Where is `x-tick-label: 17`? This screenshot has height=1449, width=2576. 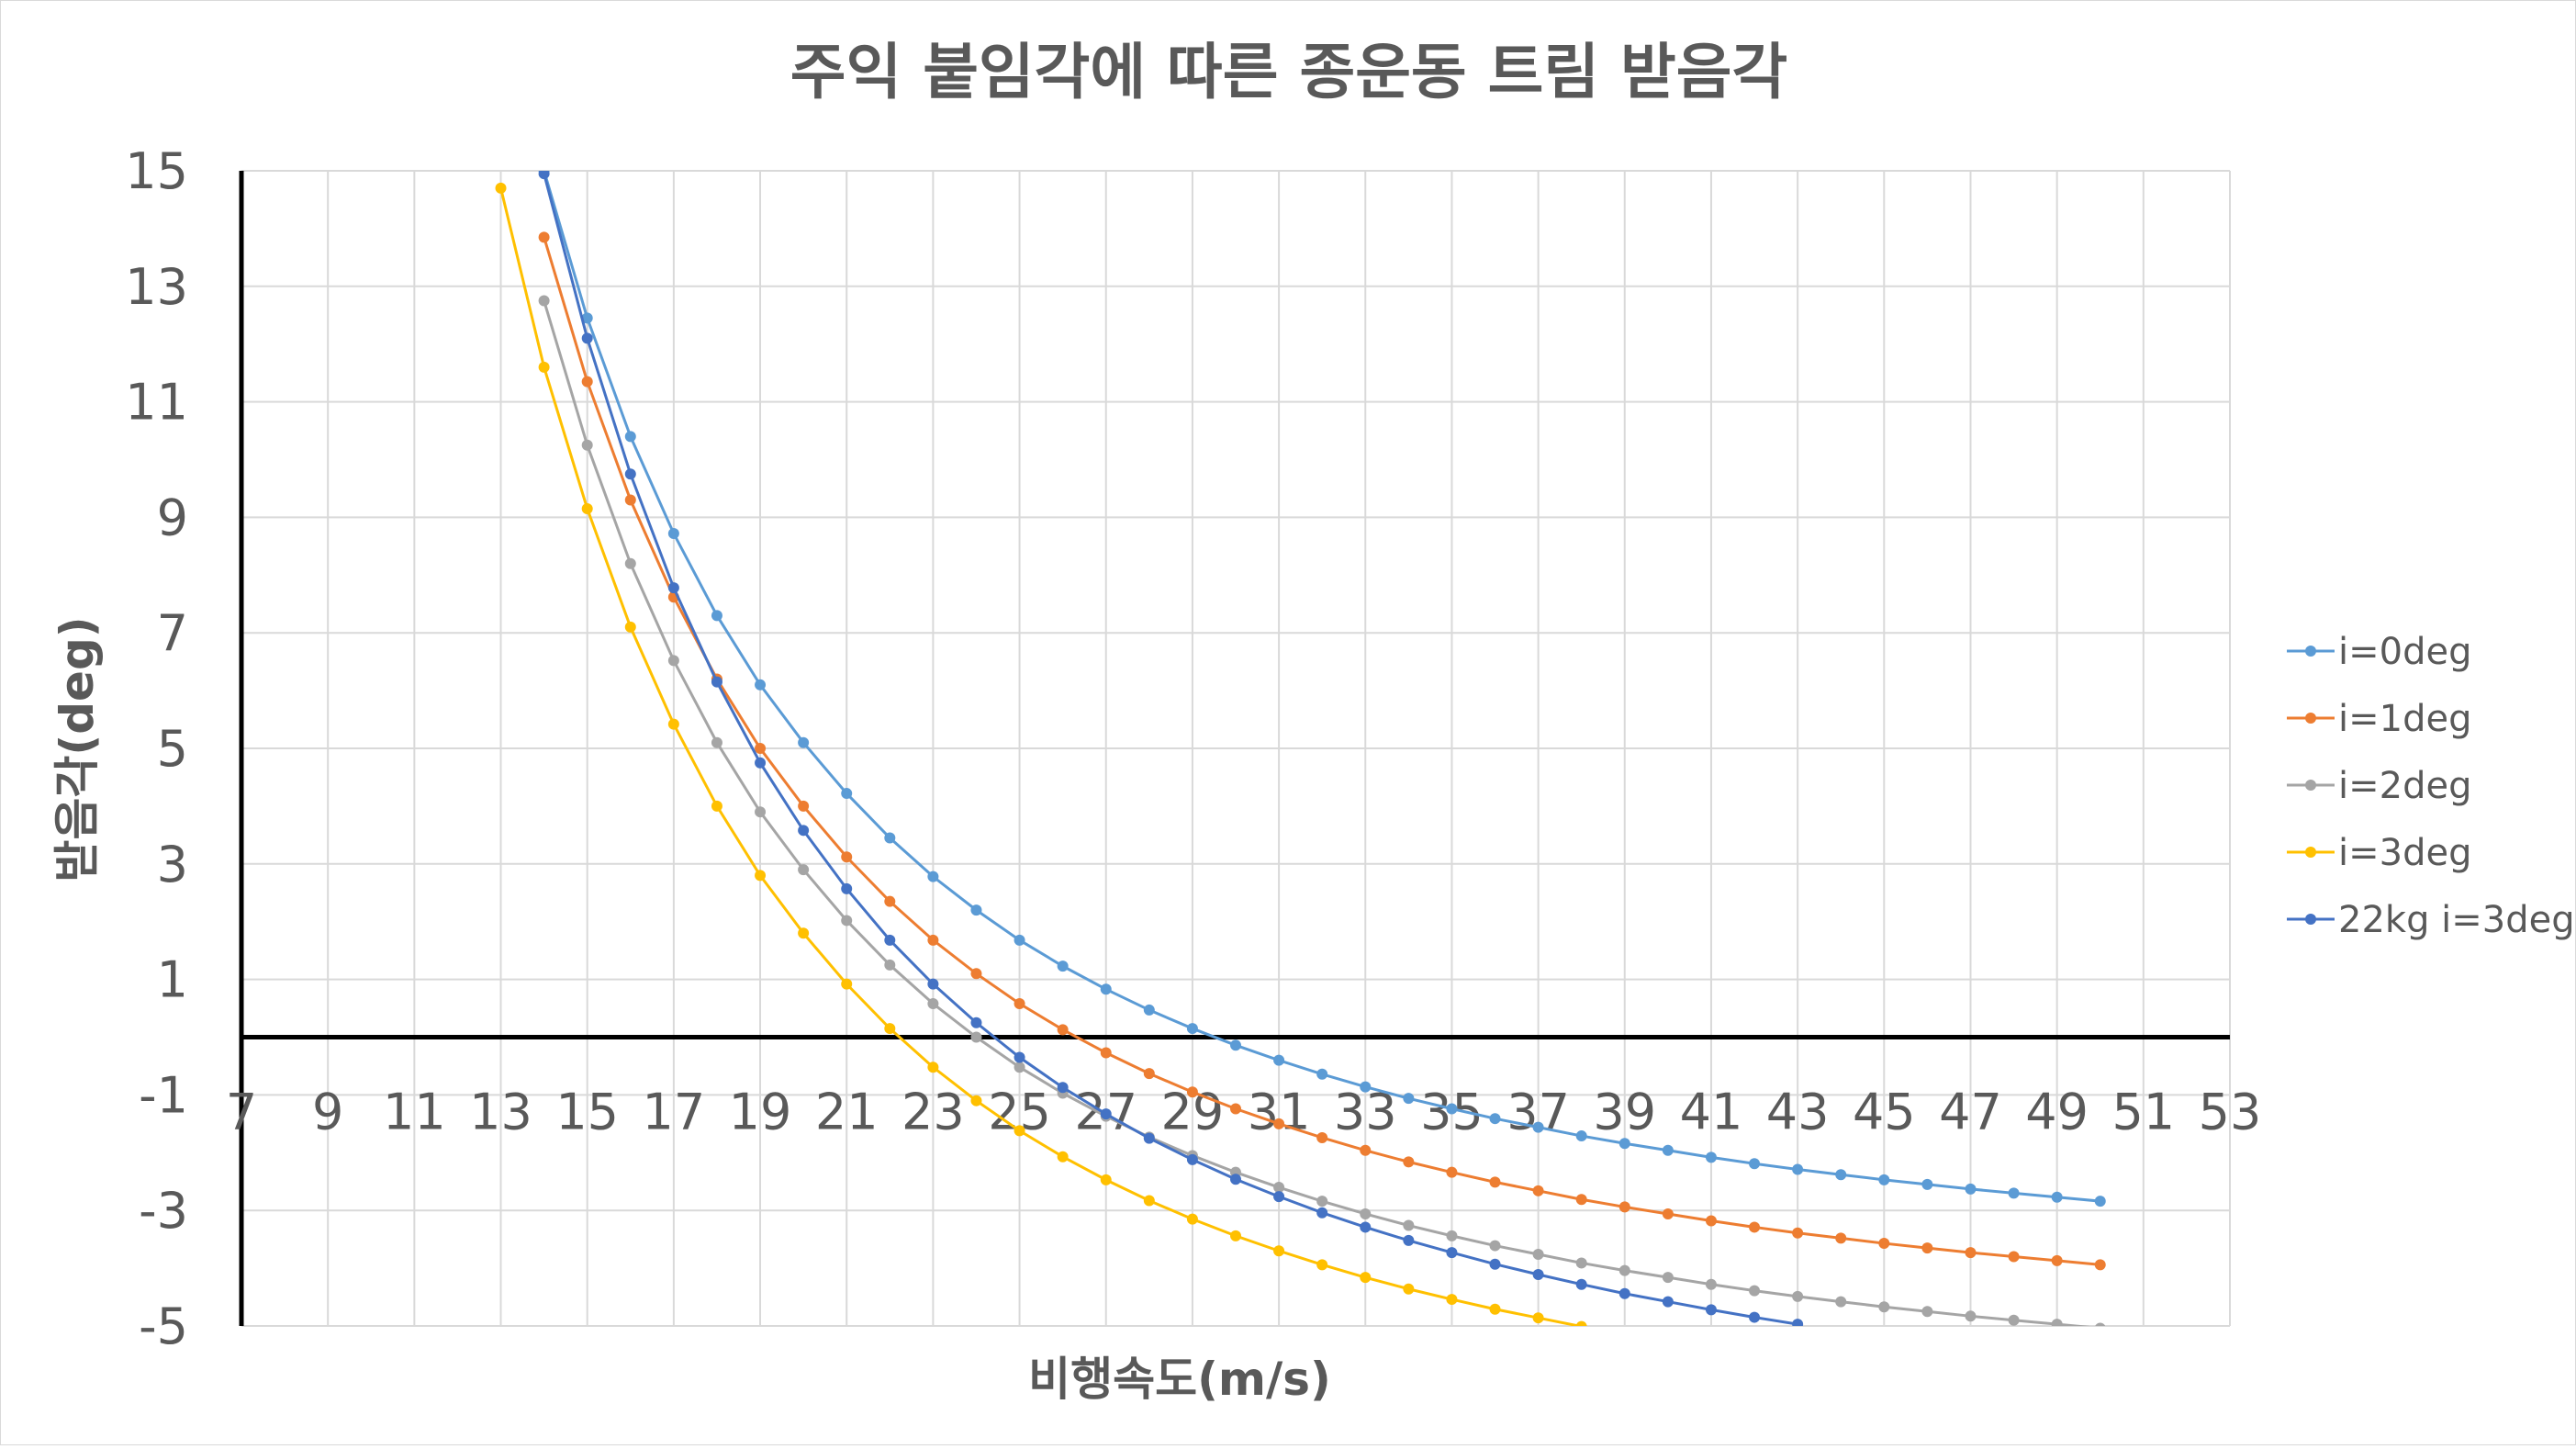
x-tick-label: 17 is located at coordinates (674, 1112).